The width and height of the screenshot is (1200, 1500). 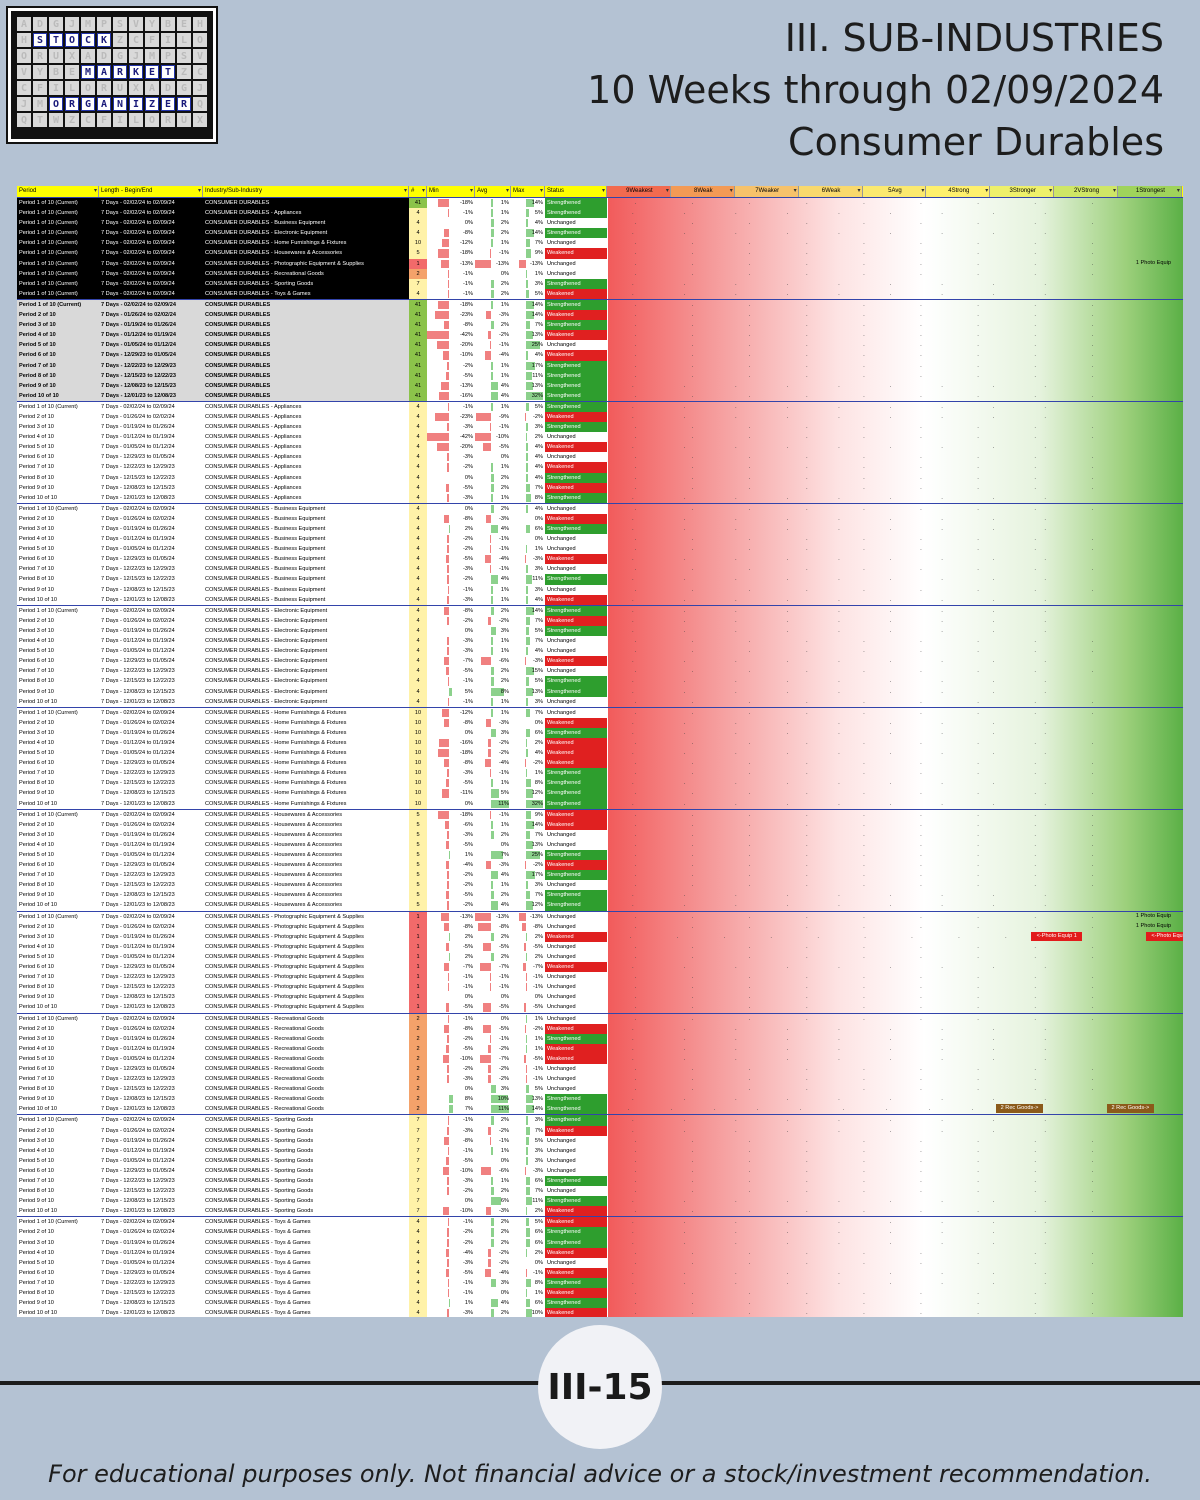 What do you see at coordinates (36, 967) in the screenshot?
I see `period-cell: Period 6 of 10` at bounding box center [36, 967].